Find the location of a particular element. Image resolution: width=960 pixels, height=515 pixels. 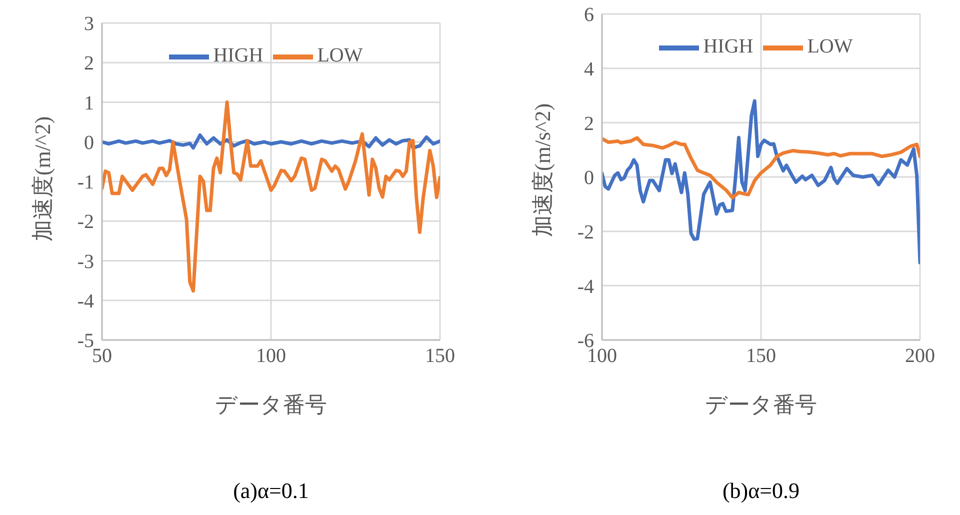

x-tick-label: 200 is located at coordinates (920, 356).